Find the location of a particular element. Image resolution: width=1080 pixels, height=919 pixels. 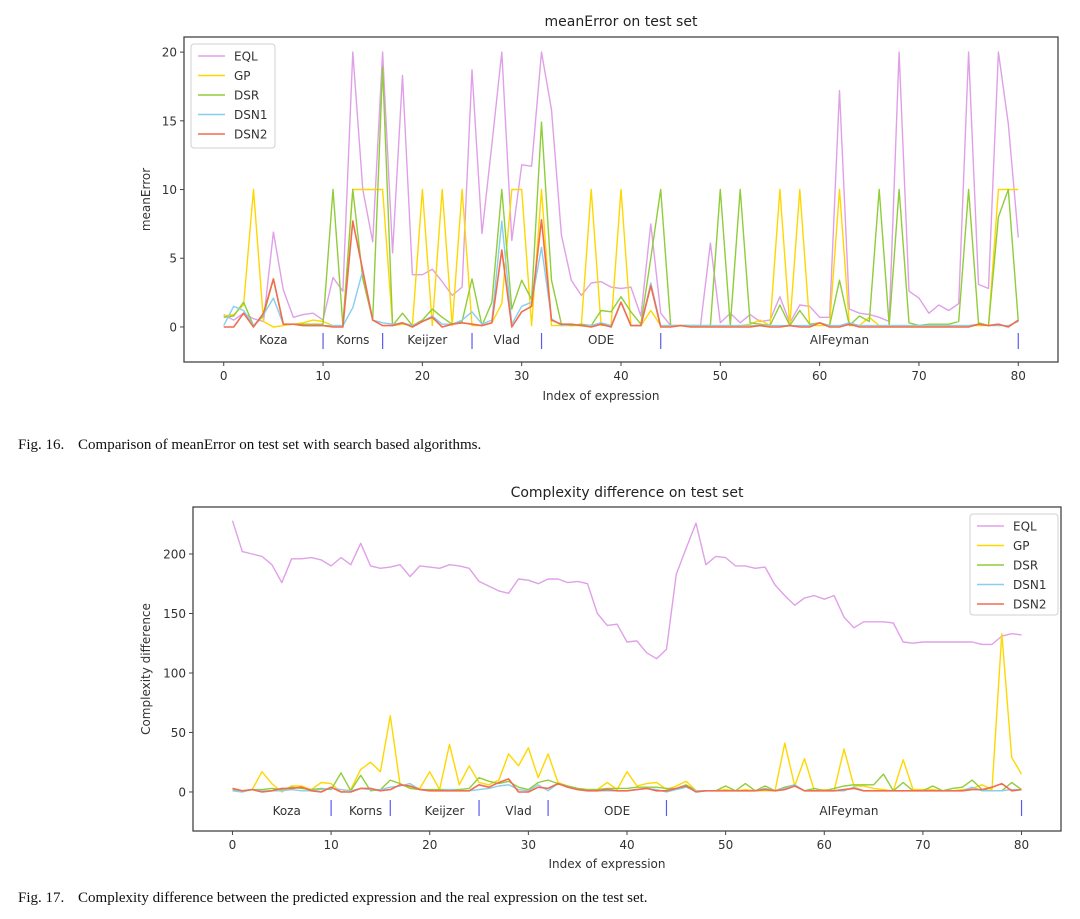

series-line-dsn1 is located at coordinates (621, 273).